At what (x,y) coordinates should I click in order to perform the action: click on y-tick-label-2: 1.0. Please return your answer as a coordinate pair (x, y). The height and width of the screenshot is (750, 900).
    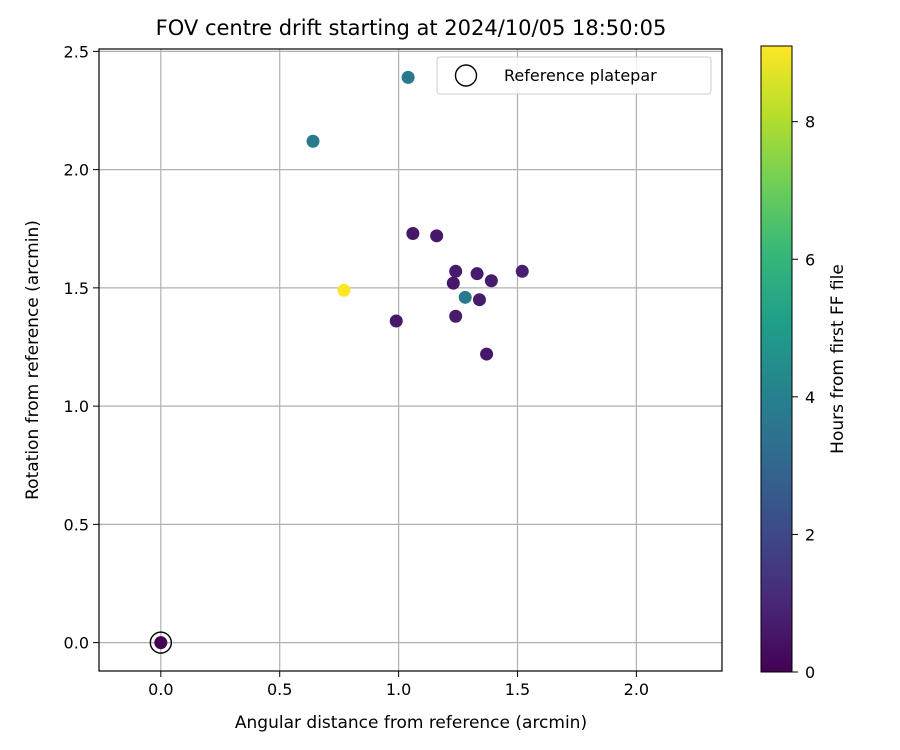
    Looking at the image, I should click on (76, 406).